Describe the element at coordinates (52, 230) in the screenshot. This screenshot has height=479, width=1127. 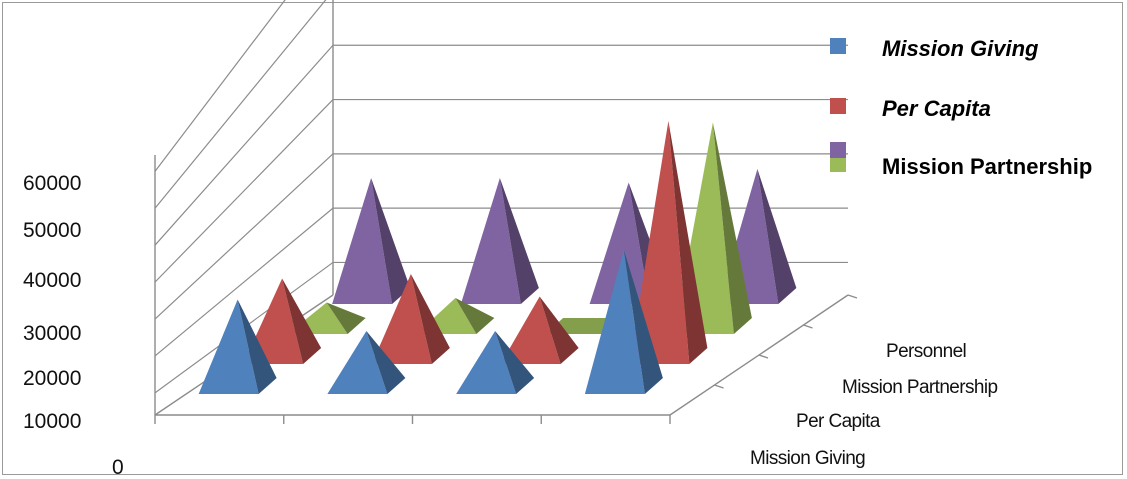
I see `y-tick-label-5: 50000` at that location.